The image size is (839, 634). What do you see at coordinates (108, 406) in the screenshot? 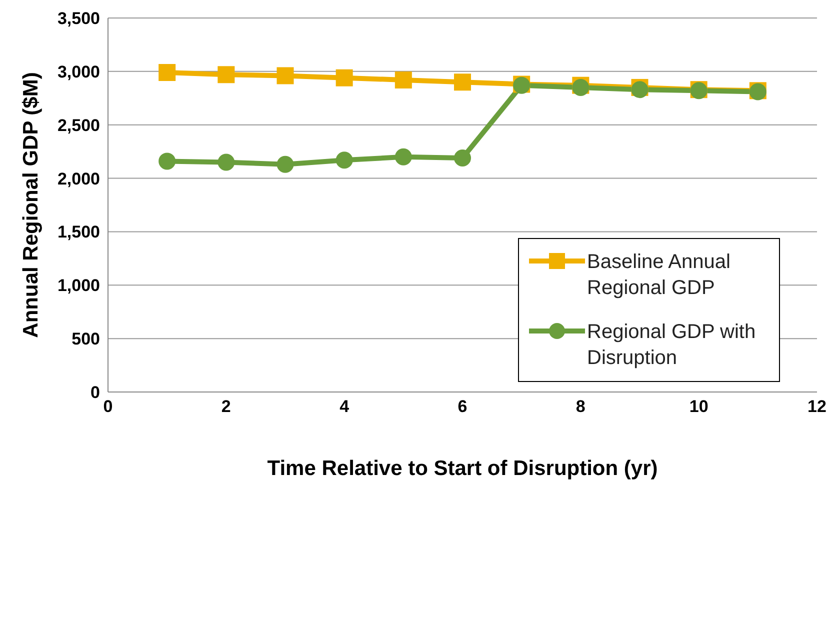
I see `x-tick-label: 0` at bounding box center [108, 406].